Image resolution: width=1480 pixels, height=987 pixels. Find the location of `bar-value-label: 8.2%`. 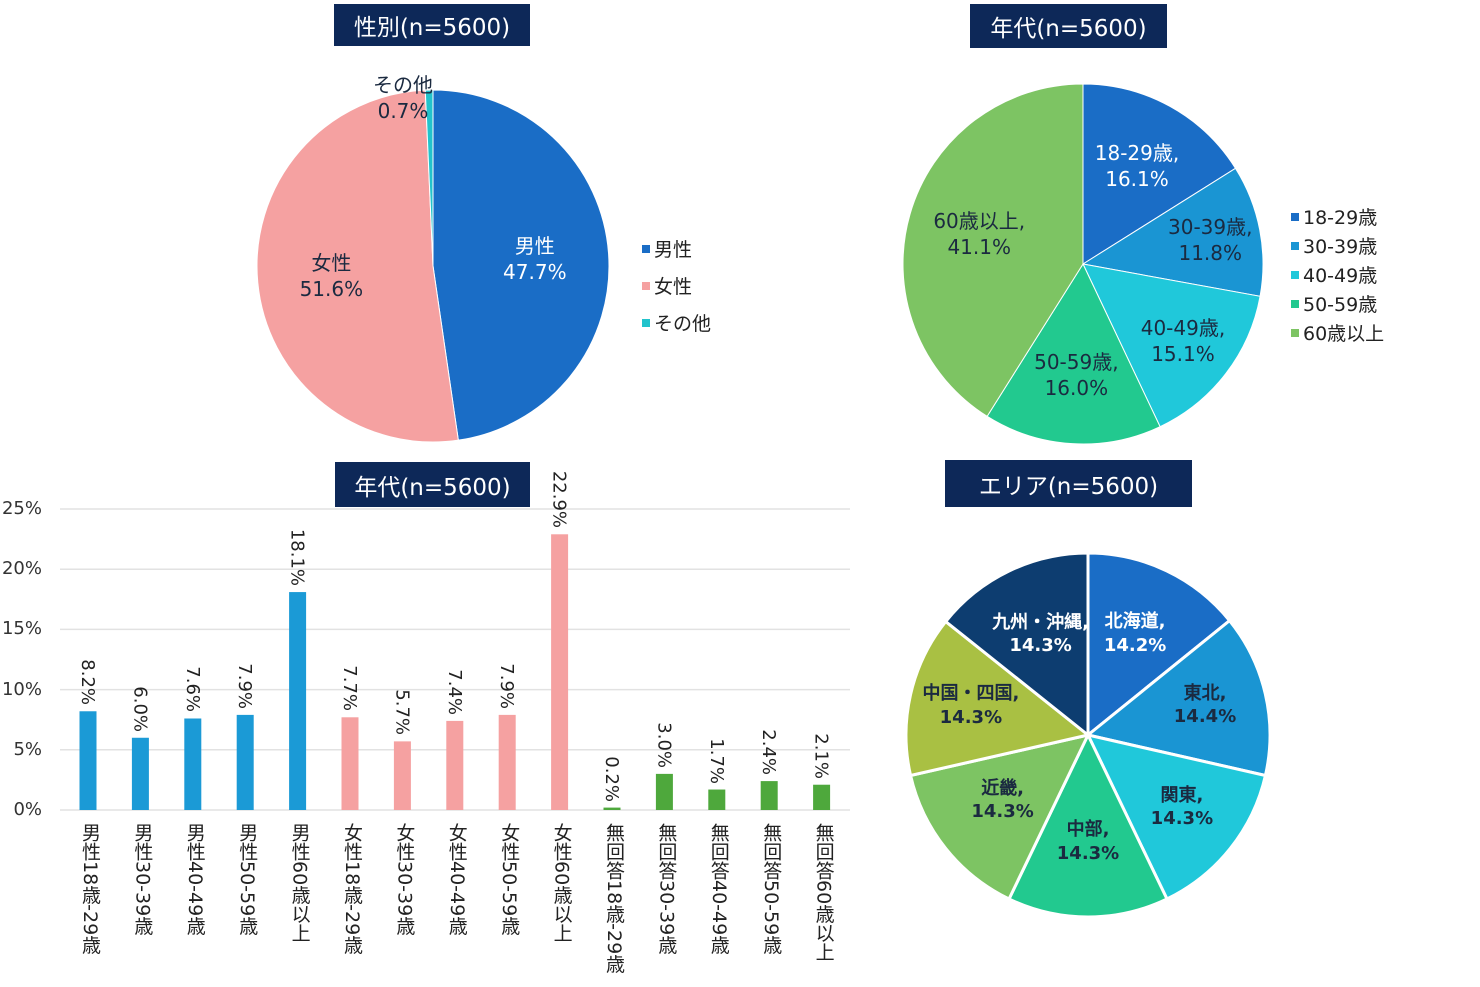

bar-value-label: 8.2% is located at coordinates (87, 682).